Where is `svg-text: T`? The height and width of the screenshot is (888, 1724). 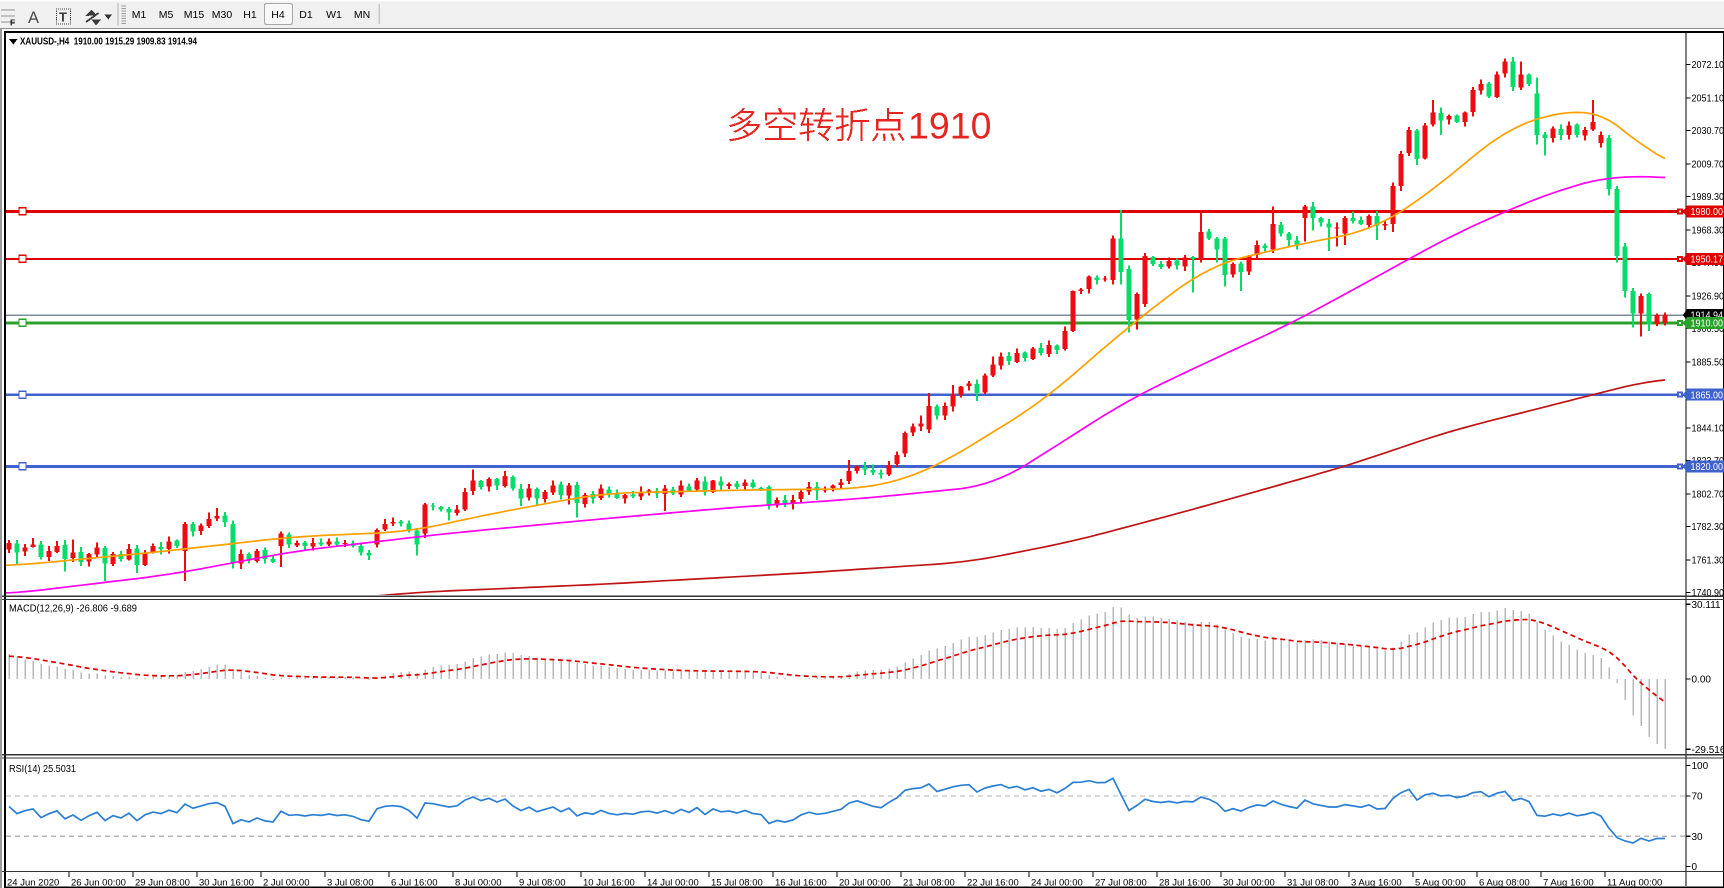
svg-text: T is located at coordinates (63, 17).